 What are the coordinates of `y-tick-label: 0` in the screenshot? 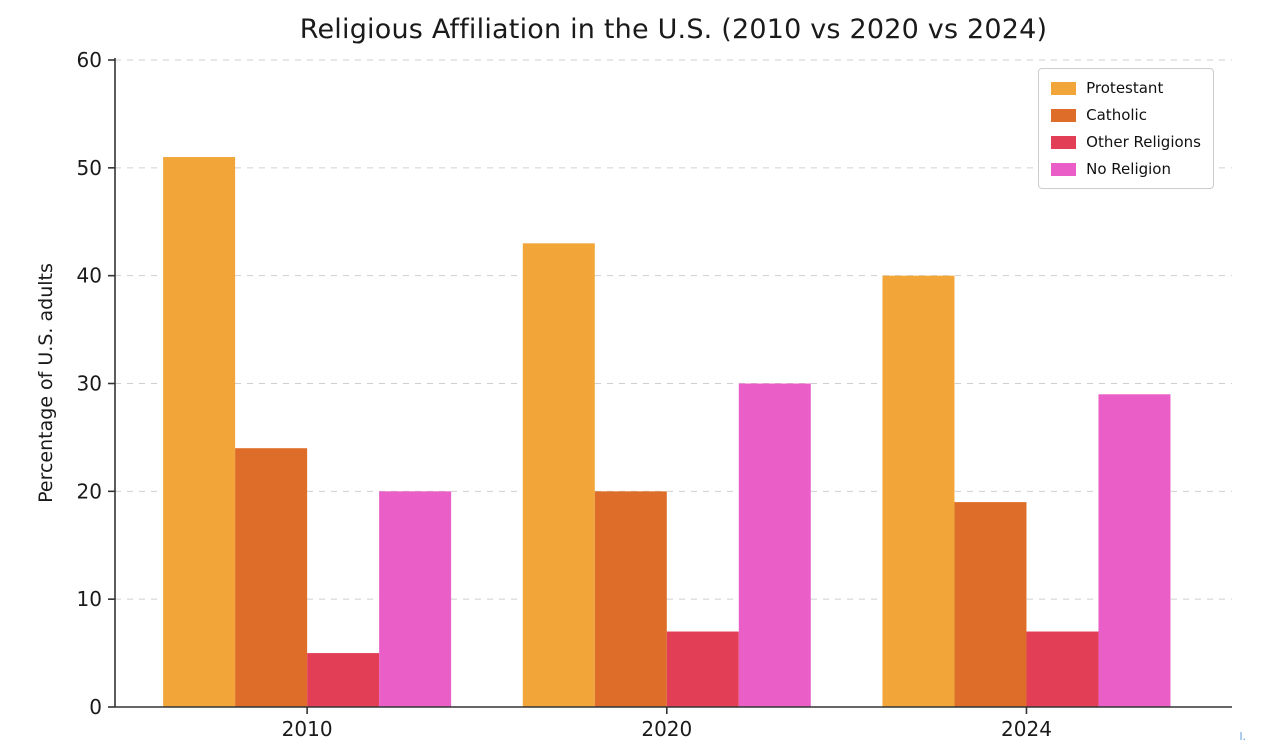 It's located at (95, 707).